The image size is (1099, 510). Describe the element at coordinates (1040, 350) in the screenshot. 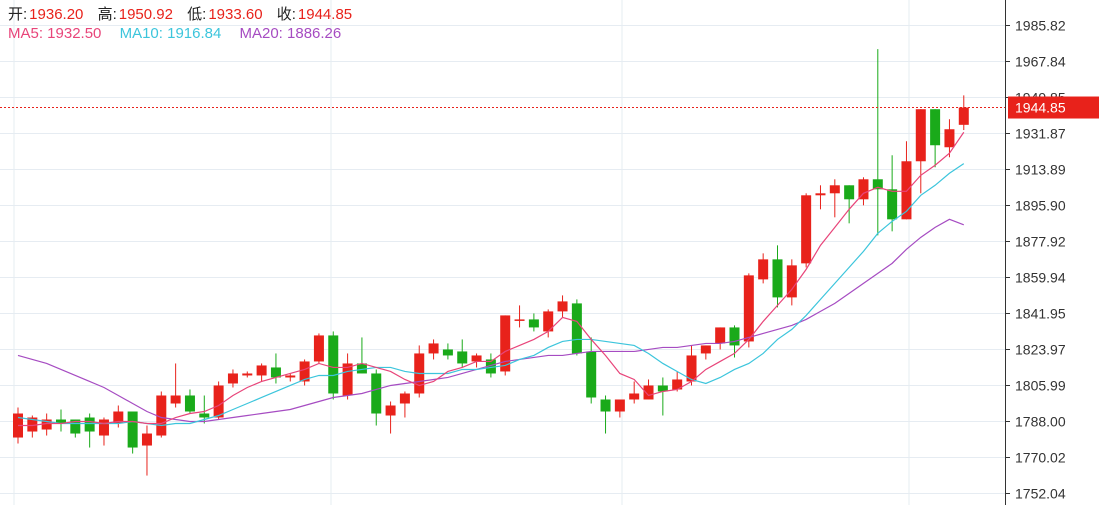

I see `tick-label: 1823.97` at that location.